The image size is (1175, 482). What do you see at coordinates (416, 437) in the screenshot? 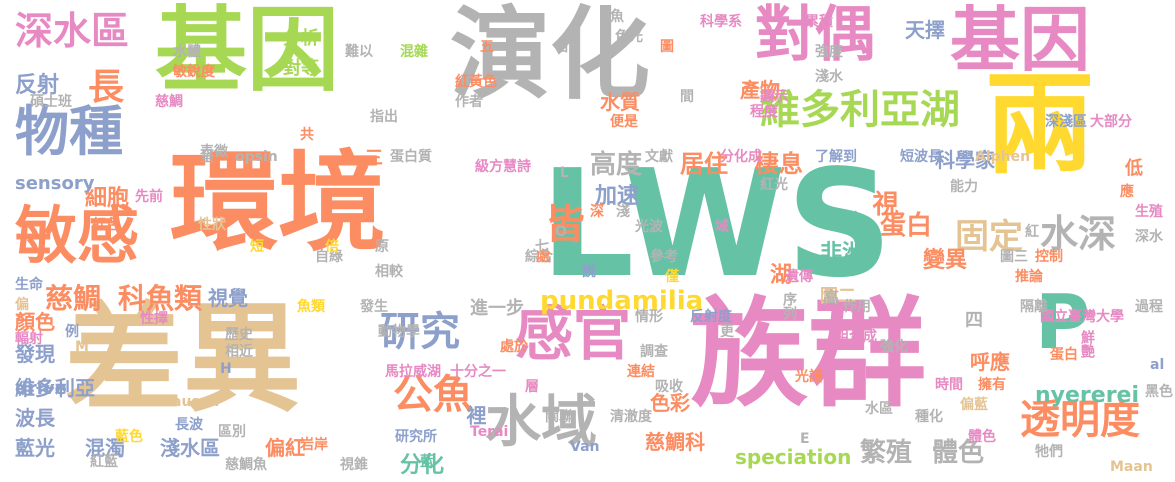
I see `word-114: 研究所` at bounding box center [416, 437].